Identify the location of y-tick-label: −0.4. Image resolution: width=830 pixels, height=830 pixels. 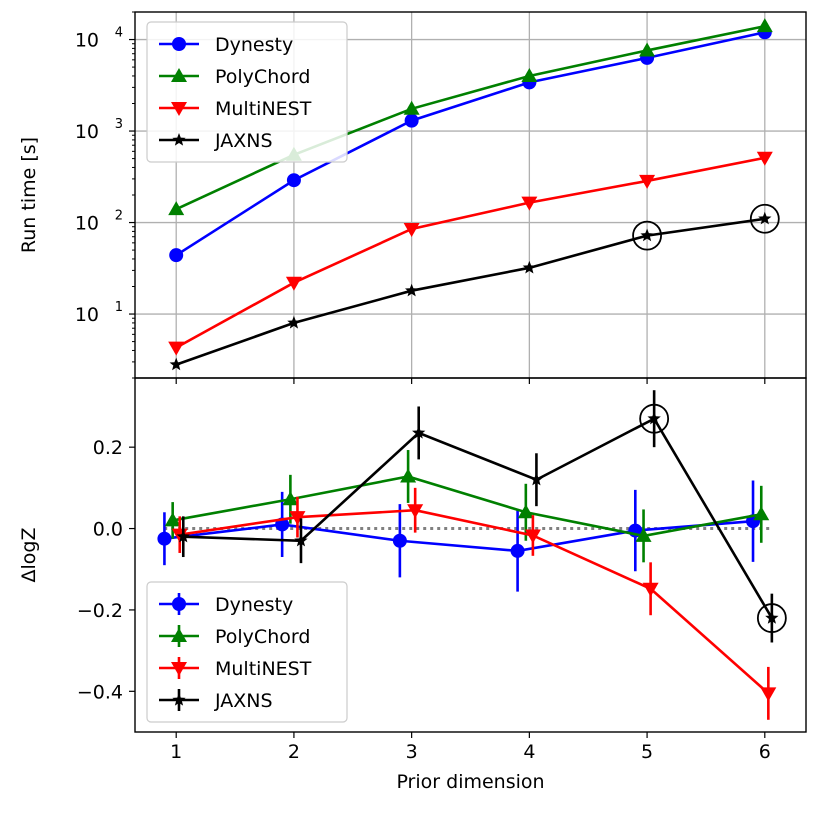
(100, 692).